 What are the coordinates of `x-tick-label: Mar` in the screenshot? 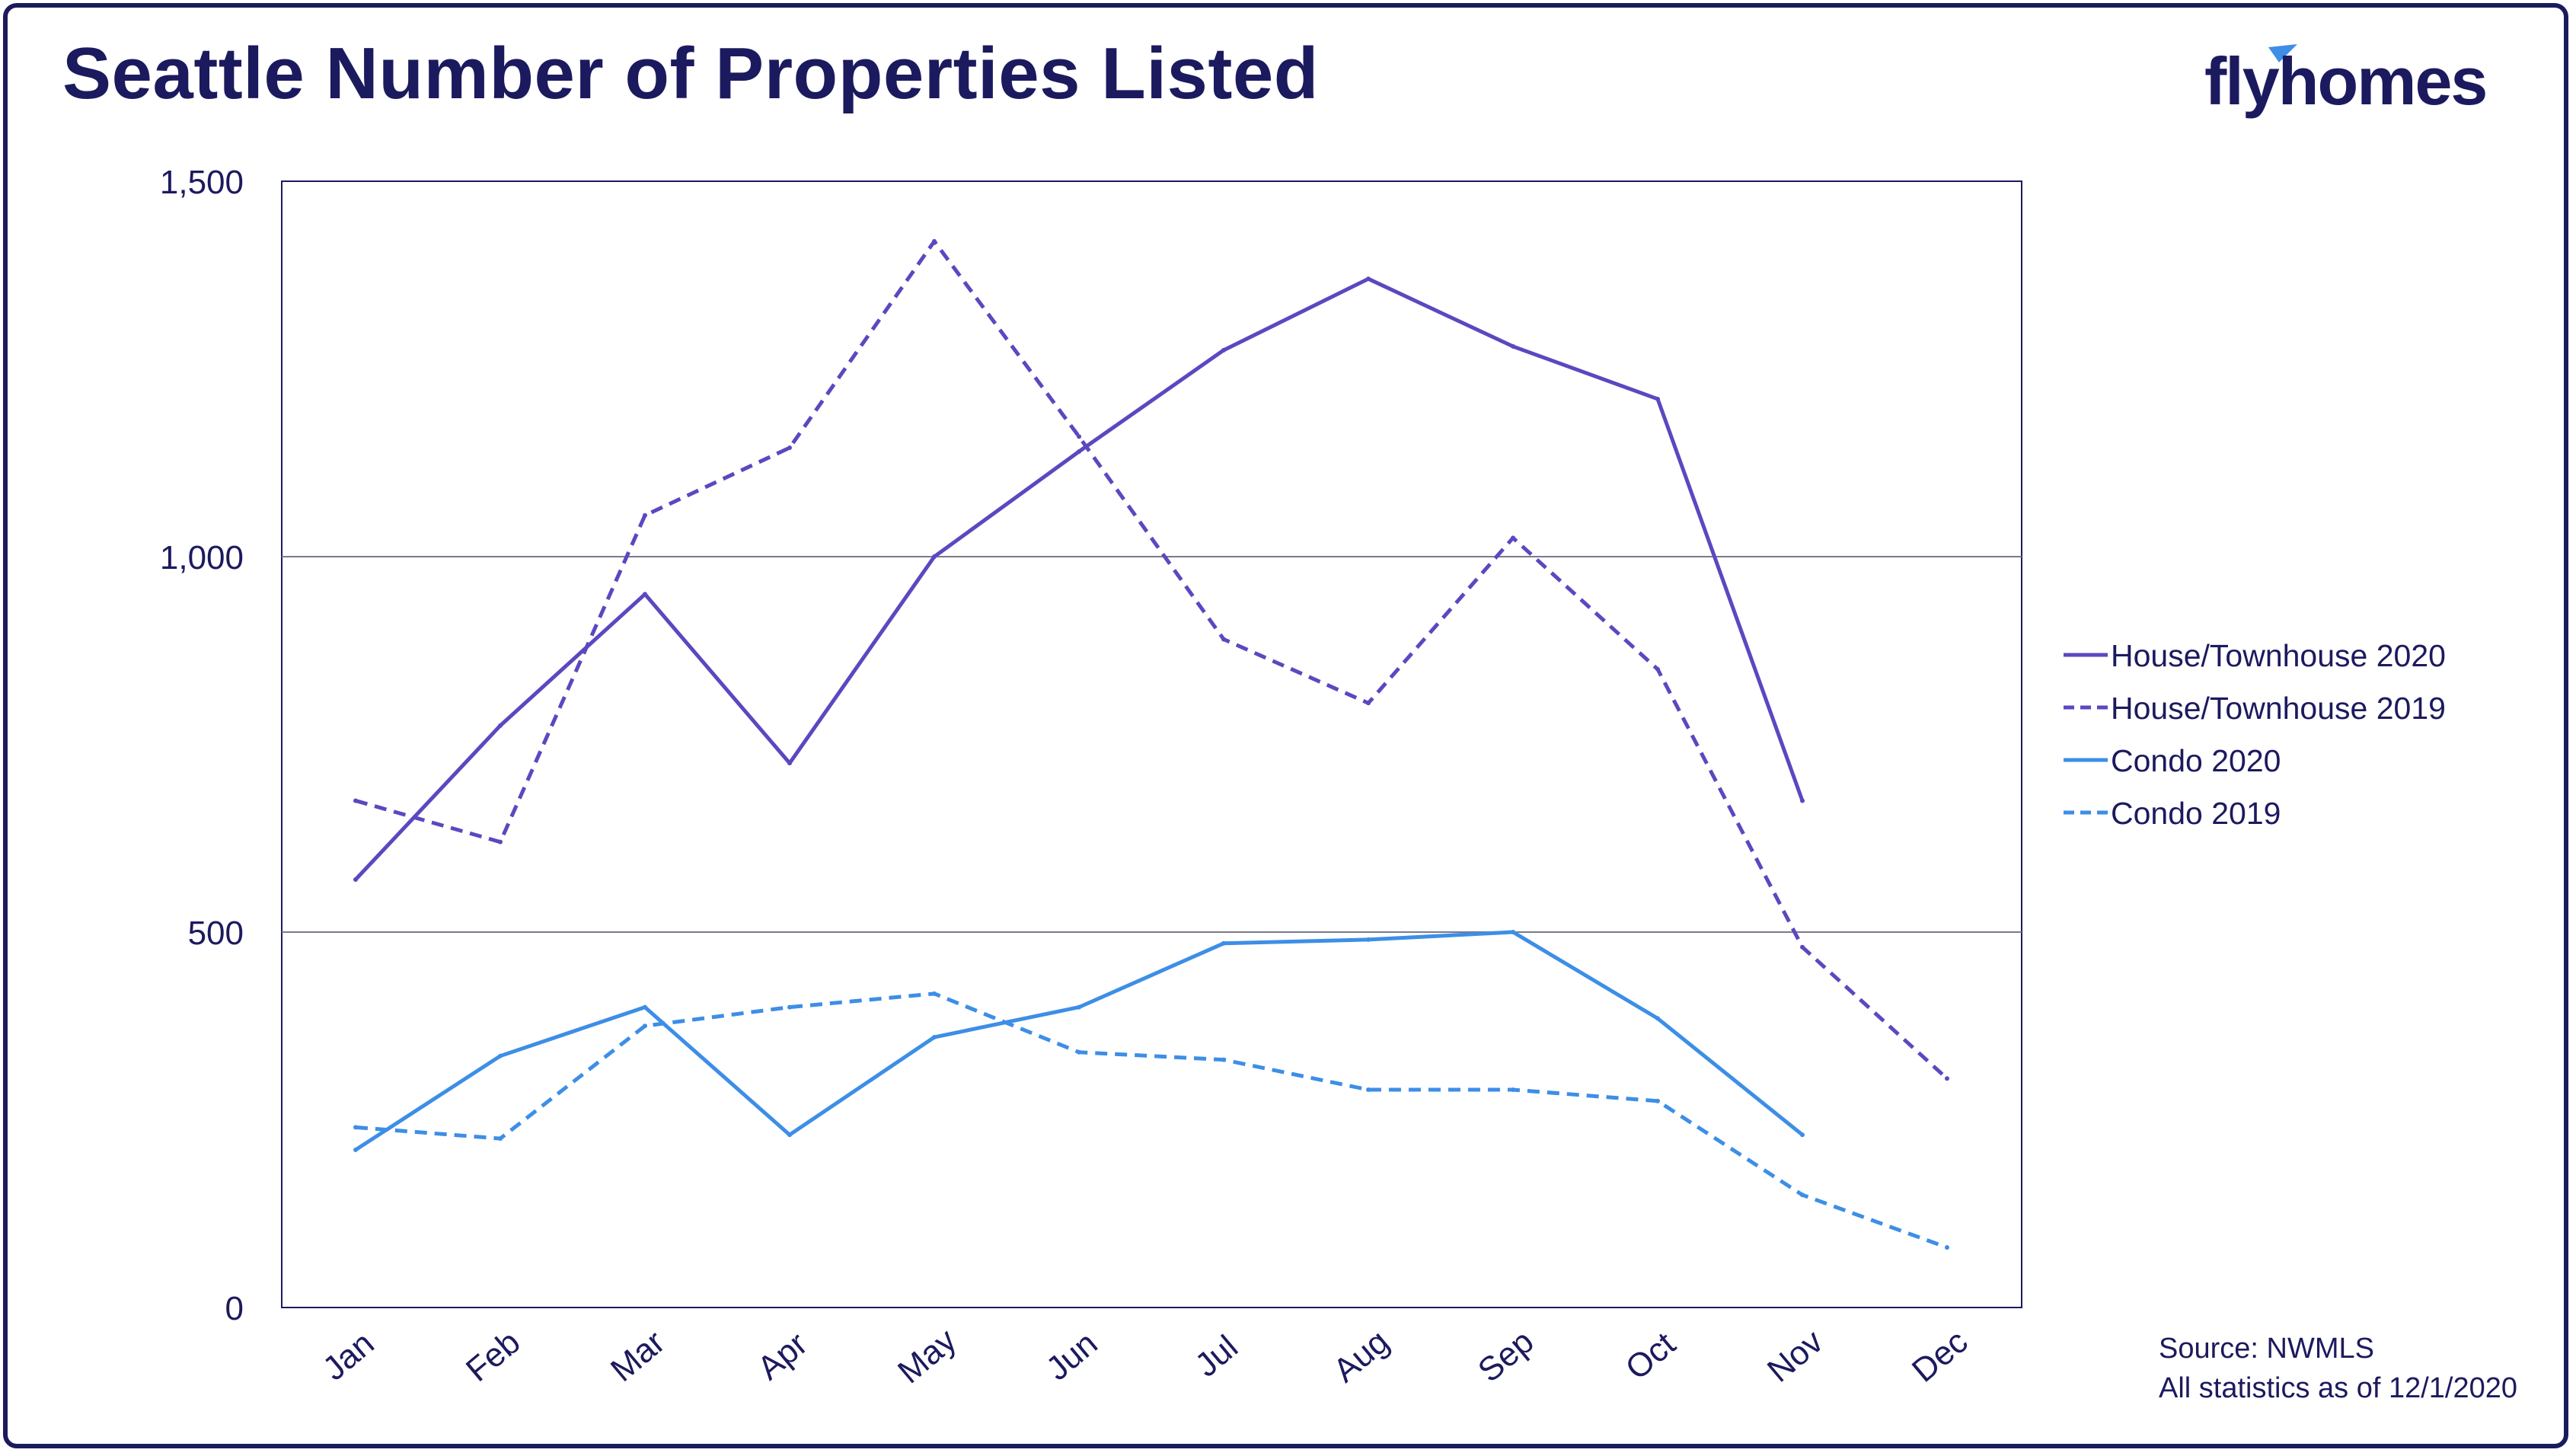 It's located at (638, 1356).